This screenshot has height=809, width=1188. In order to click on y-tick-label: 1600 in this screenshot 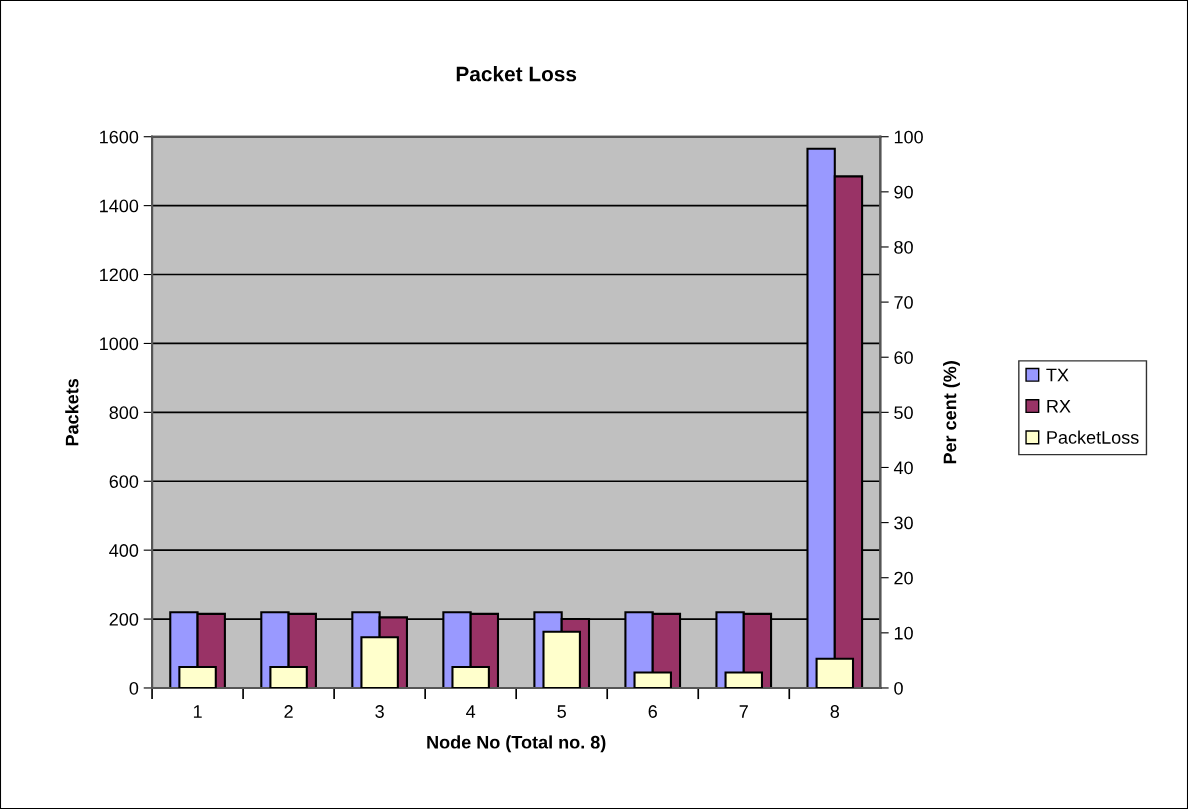, I will do `click(119, 137)`.